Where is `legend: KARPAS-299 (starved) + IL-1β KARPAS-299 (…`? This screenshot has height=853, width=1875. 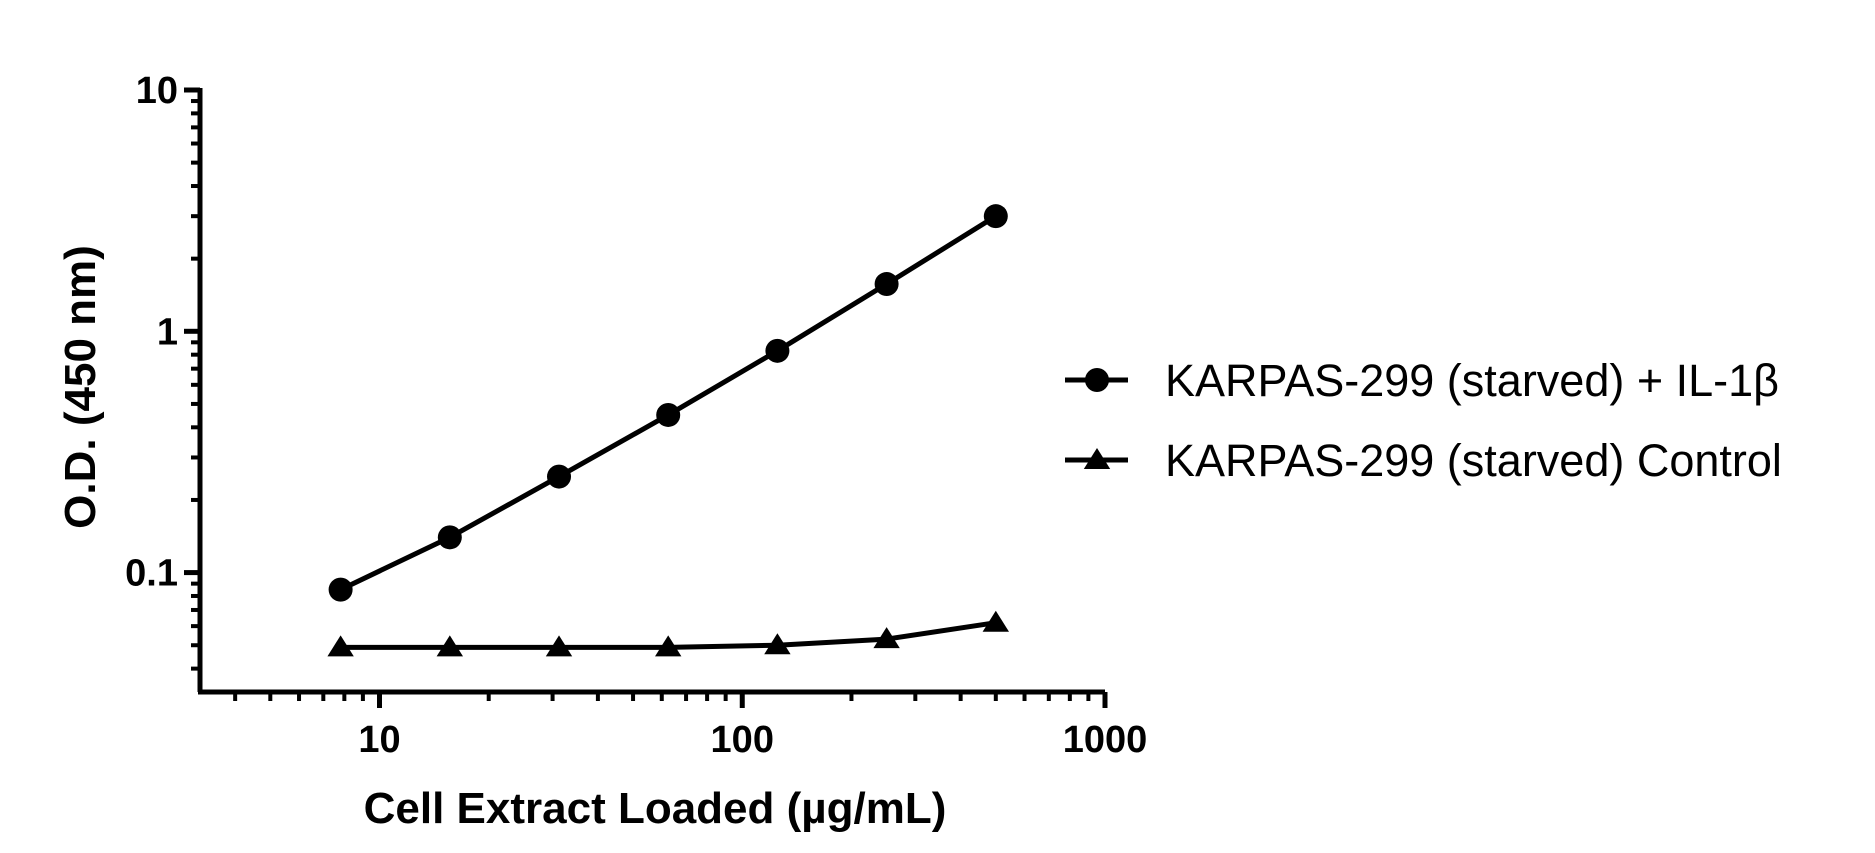 legend: KARPAS-299 (starved) + IL-1β KARPAS-299 (… is located at coordinates (1423, 420).